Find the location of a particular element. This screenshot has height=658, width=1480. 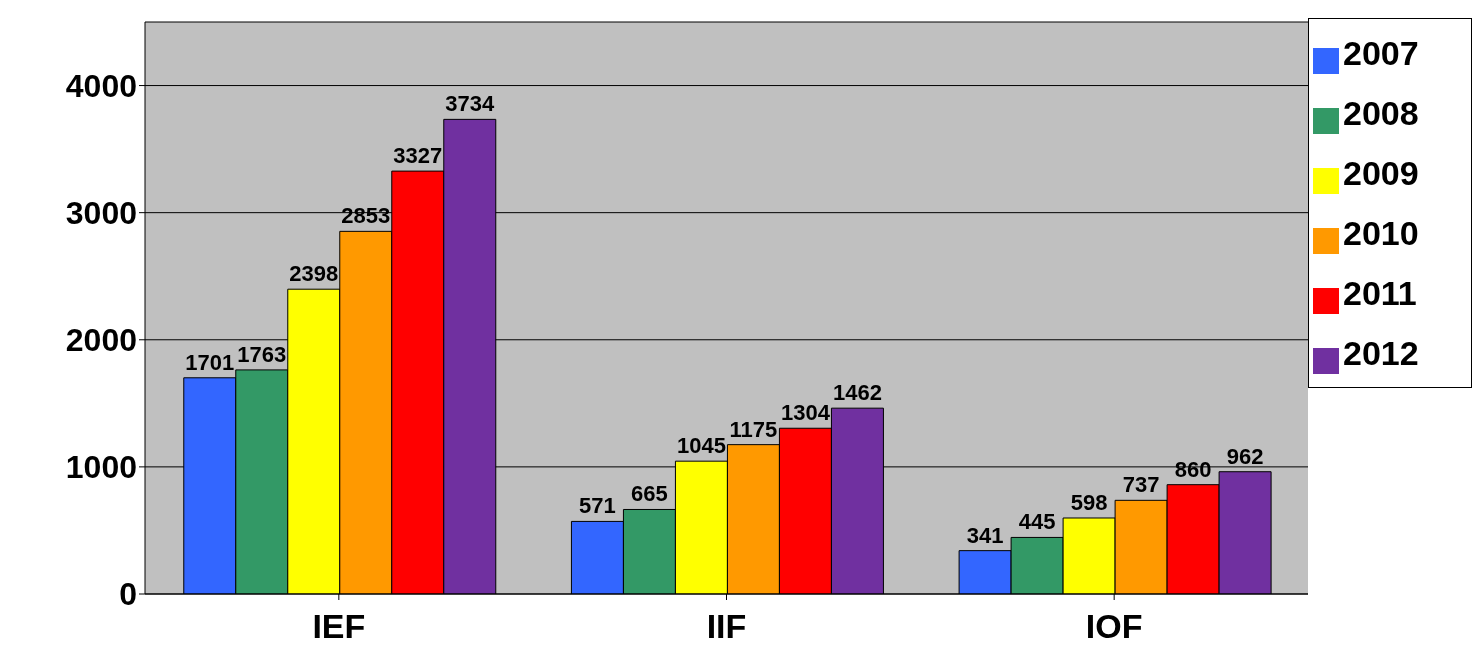

data-label: 665 is located at coordinates (649, 494).